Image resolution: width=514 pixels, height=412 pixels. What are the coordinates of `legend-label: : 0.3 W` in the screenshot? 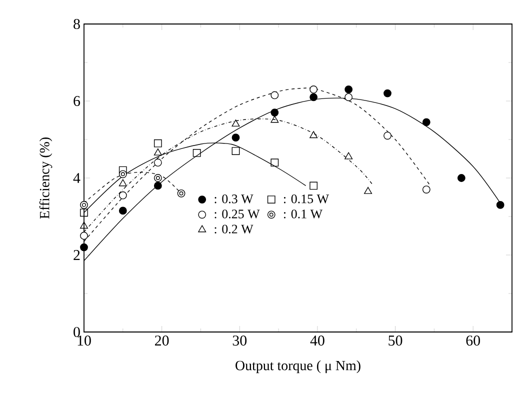 It's located at (234, 199).